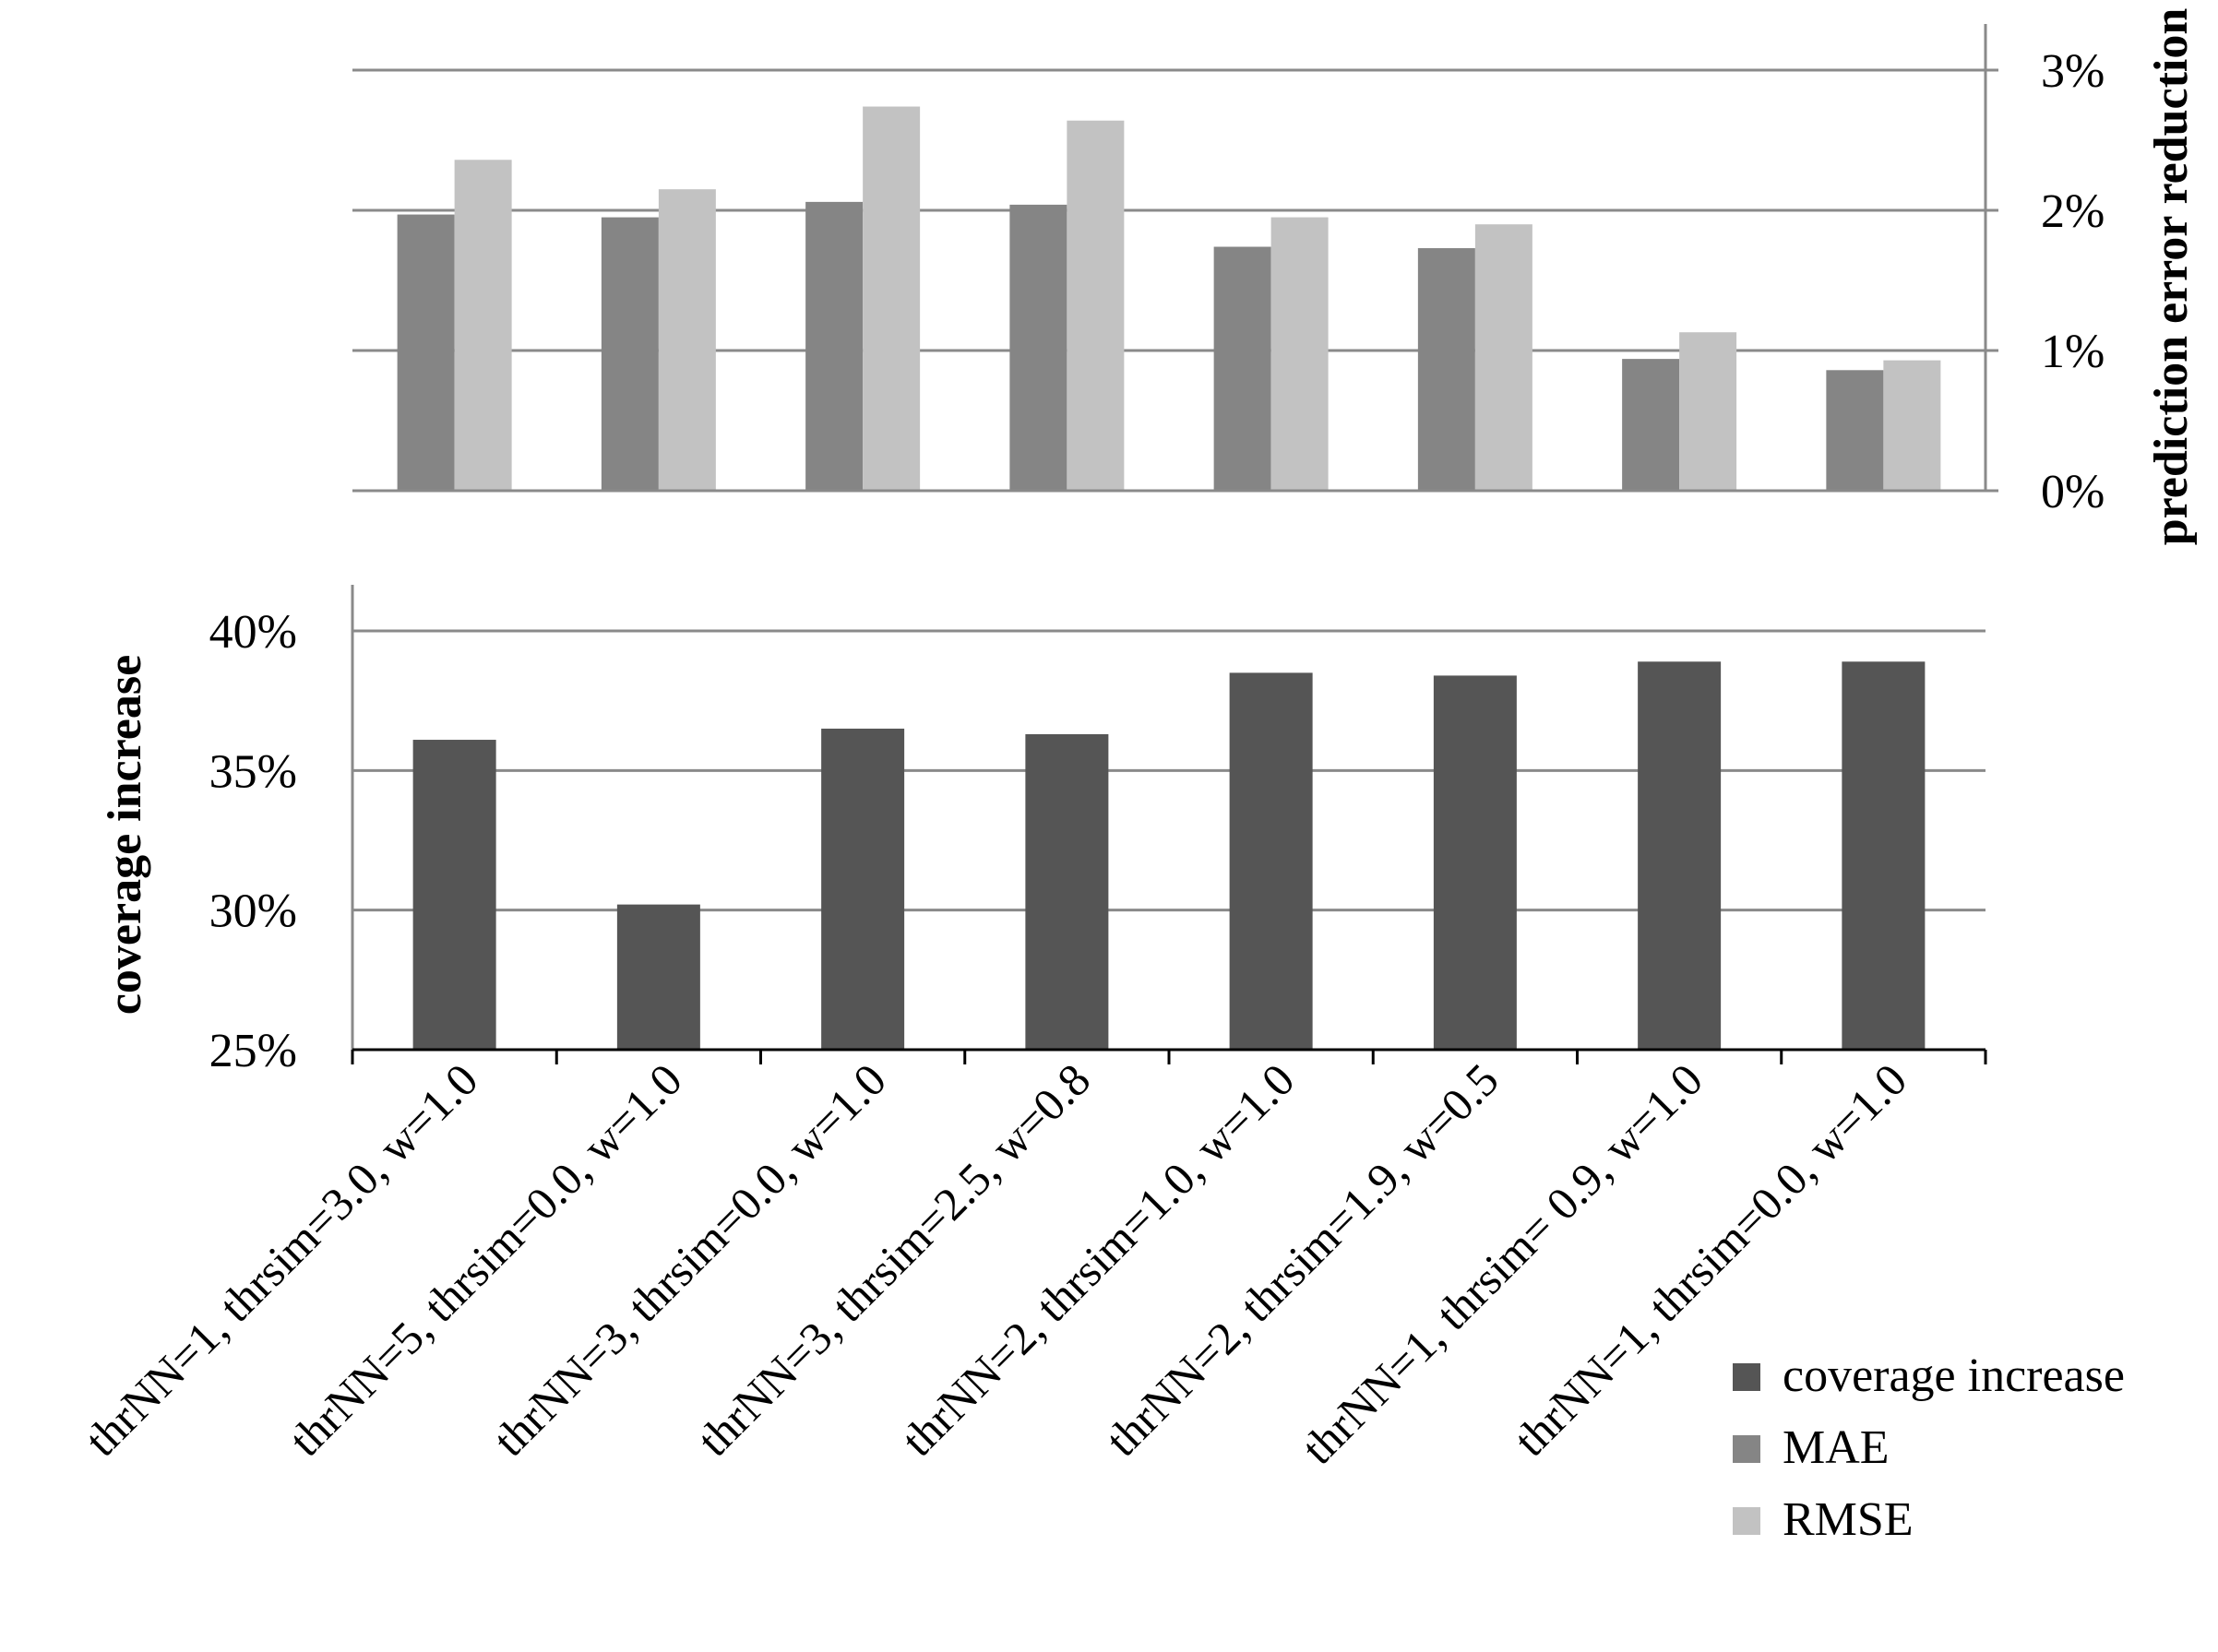  Describe the element at coordinates (1837, 1447) in the screenshot. I see `legend-label: MAE` at that location.